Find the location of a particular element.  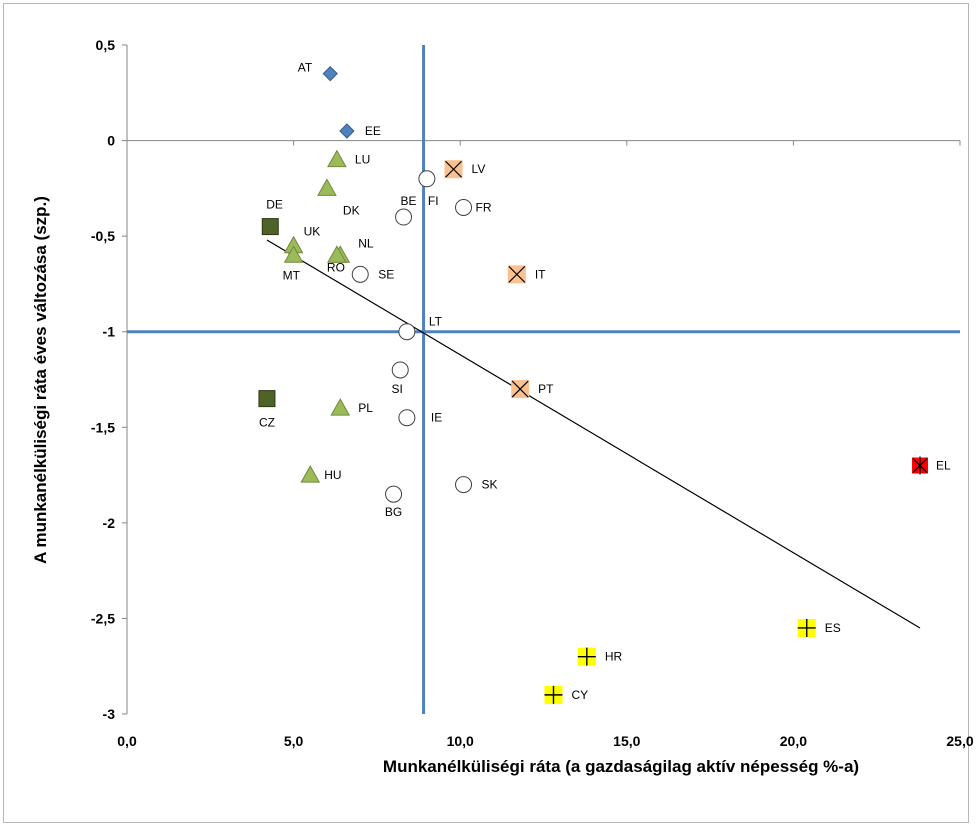

y-tick-label: 0,5 is located at coordinates (106, 45).